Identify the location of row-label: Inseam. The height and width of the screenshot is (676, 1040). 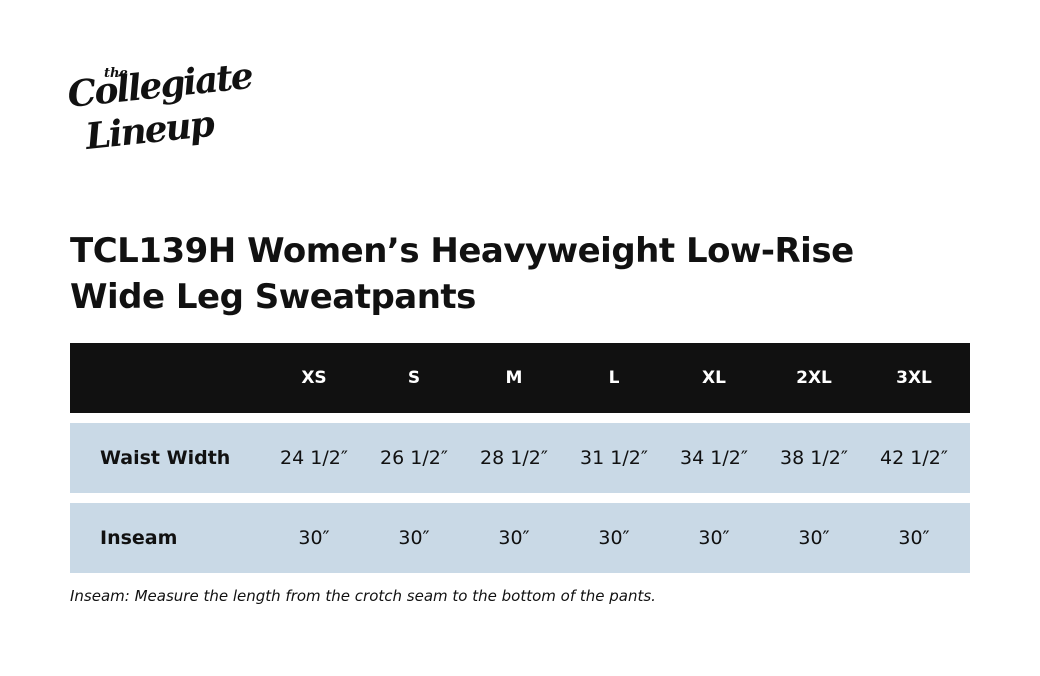
(139, 538).